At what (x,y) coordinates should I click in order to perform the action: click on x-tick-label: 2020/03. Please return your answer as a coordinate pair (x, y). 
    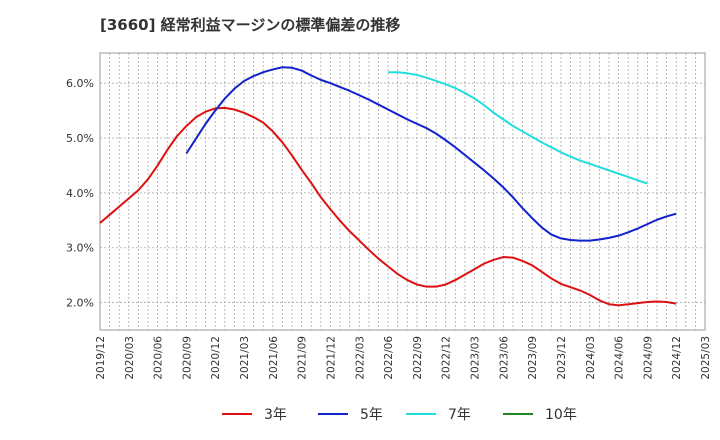
    Looking at the image, I should click on (130, 358).